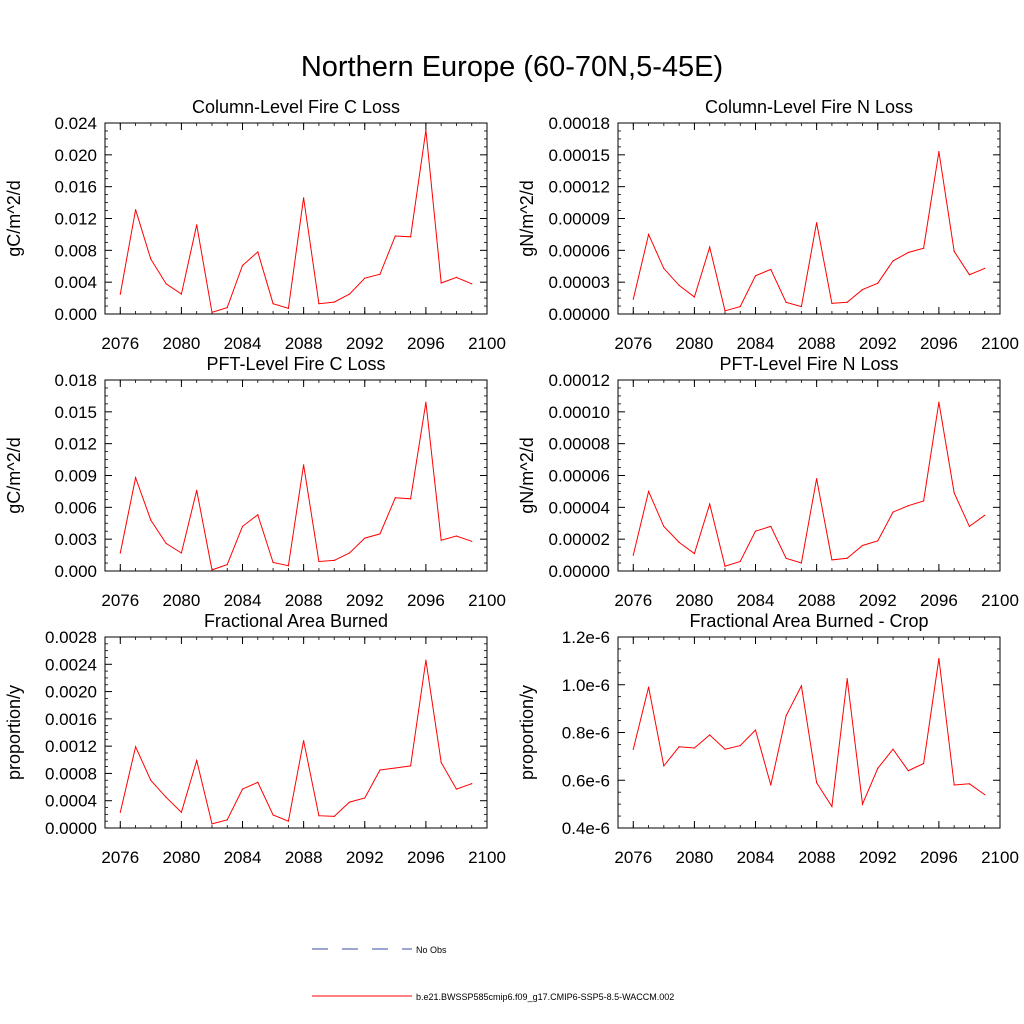 The image size is (1024, 1024). I want to click on y-tick-label: 0.012, so click(75, 219).